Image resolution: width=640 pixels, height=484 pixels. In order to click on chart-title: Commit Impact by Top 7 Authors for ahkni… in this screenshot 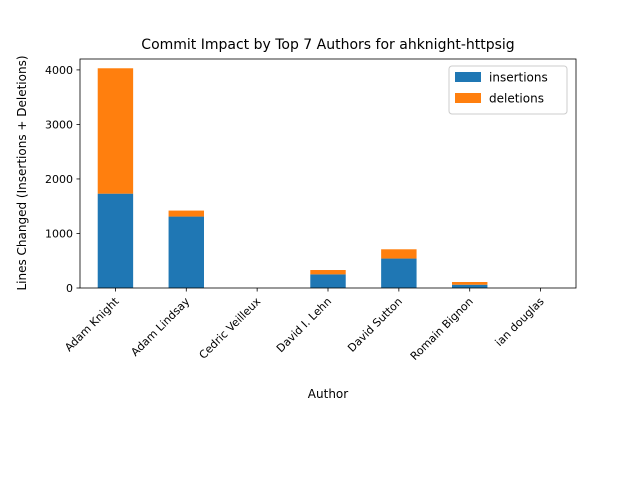, I will do `click(327, 45)`.